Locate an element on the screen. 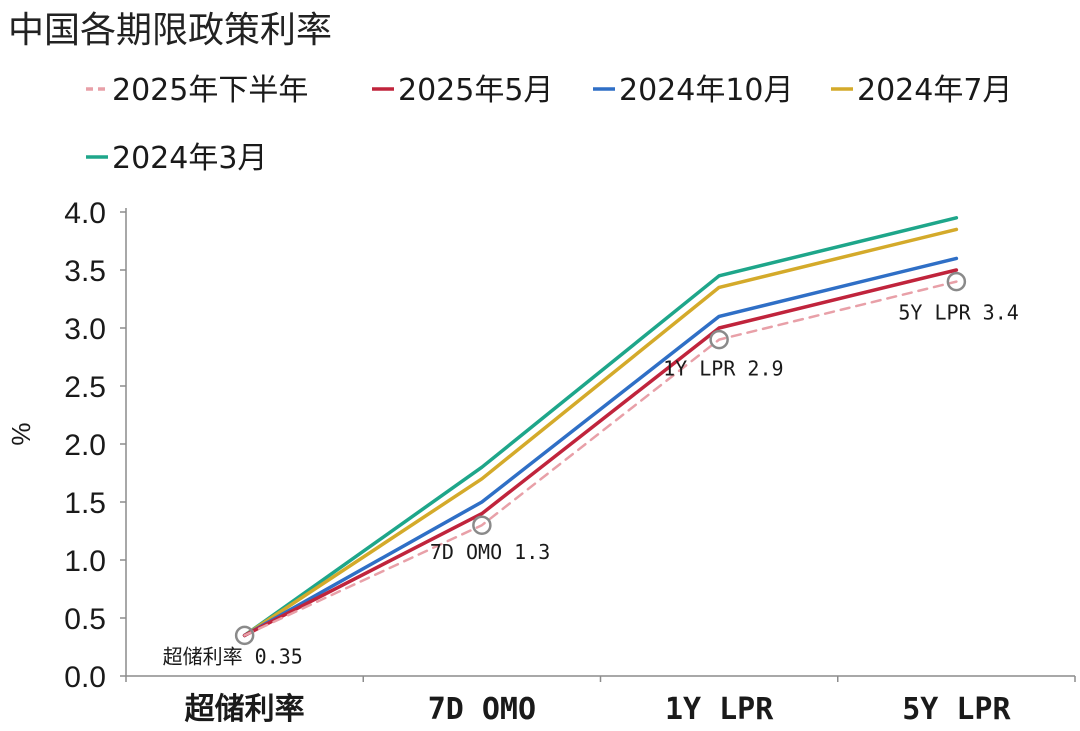 The width and height of the screenshot is (1080, 731). y-tick-label: 3.5 is located at coordinates (85, 271).